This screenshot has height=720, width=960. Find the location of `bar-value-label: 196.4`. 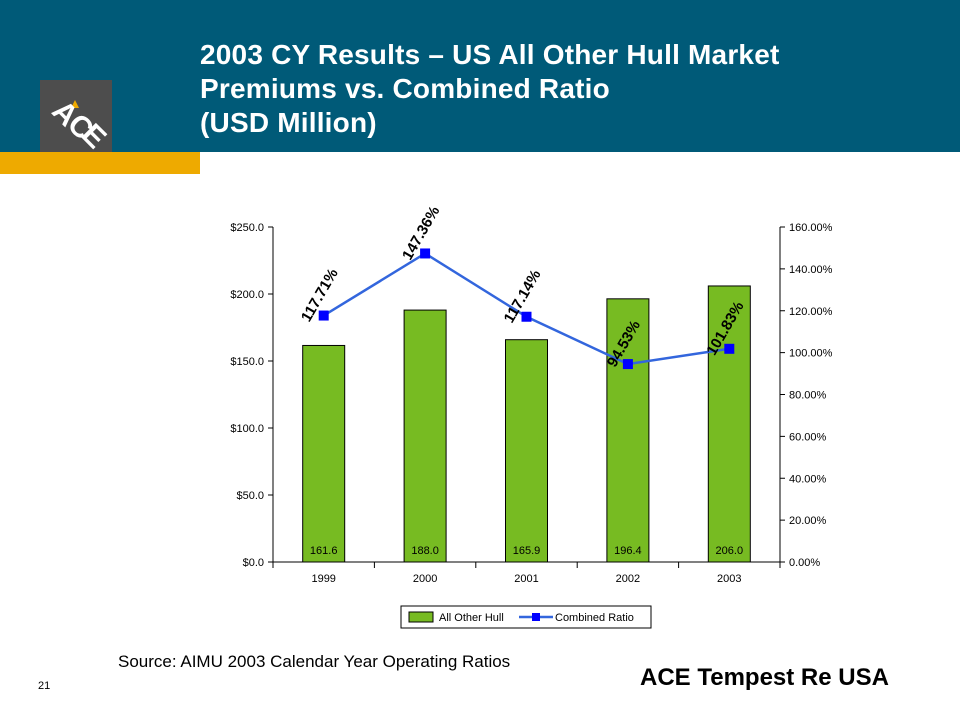

bar-value-label: 196.4 is located at coordinates (628, 551).